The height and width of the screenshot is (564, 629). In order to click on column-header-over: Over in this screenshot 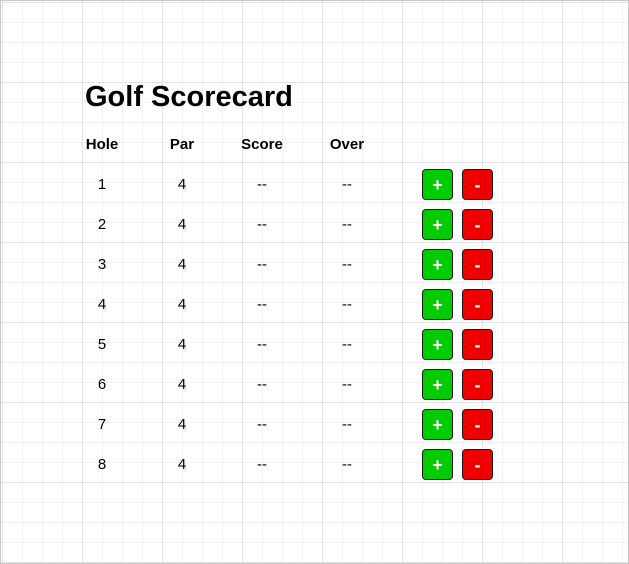, I will do `click(347, 144)`.